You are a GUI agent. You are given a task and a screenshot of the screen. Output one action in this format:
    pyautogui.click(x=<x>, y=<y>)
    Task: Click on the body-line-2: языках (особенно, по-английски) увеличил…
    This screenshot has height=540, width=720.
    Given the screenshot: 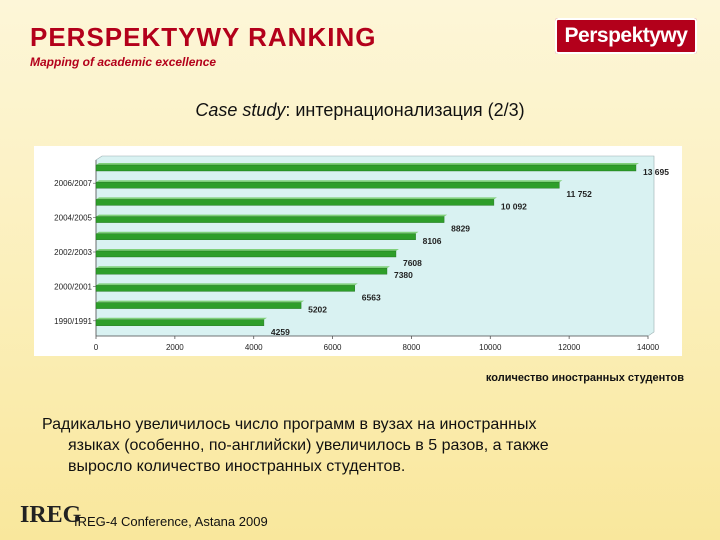 What is the action you would take?
    pyautogui.click(x=308, y=445)
    